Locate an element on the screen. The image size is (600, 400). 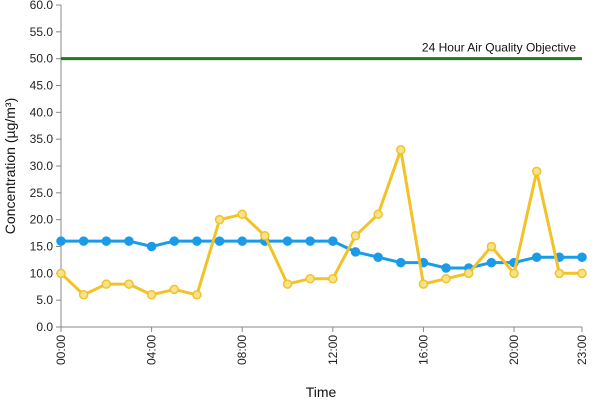
x-tick-label: 23:00 is located at coordinates (582, 350).